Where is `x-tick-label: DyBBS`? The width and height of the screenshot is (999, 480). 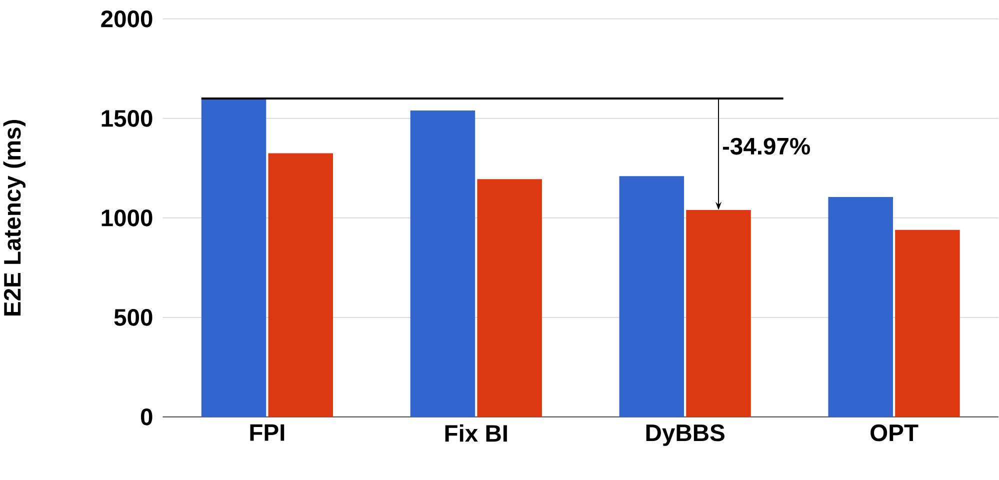
x-tick-label: DyBBS is located at coordinates (685, 435).